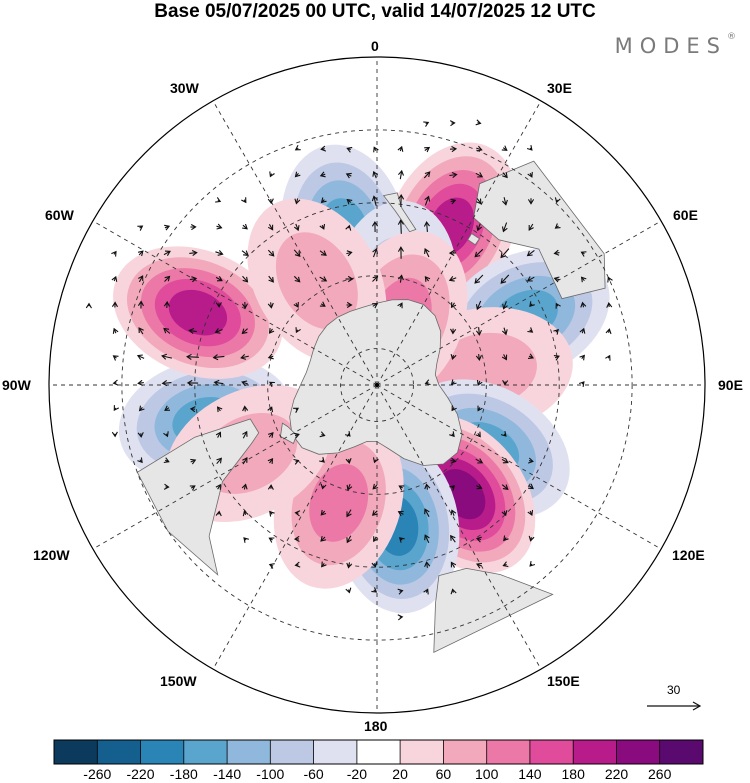  I want to click on anomaly-cell, so click(198, 312).